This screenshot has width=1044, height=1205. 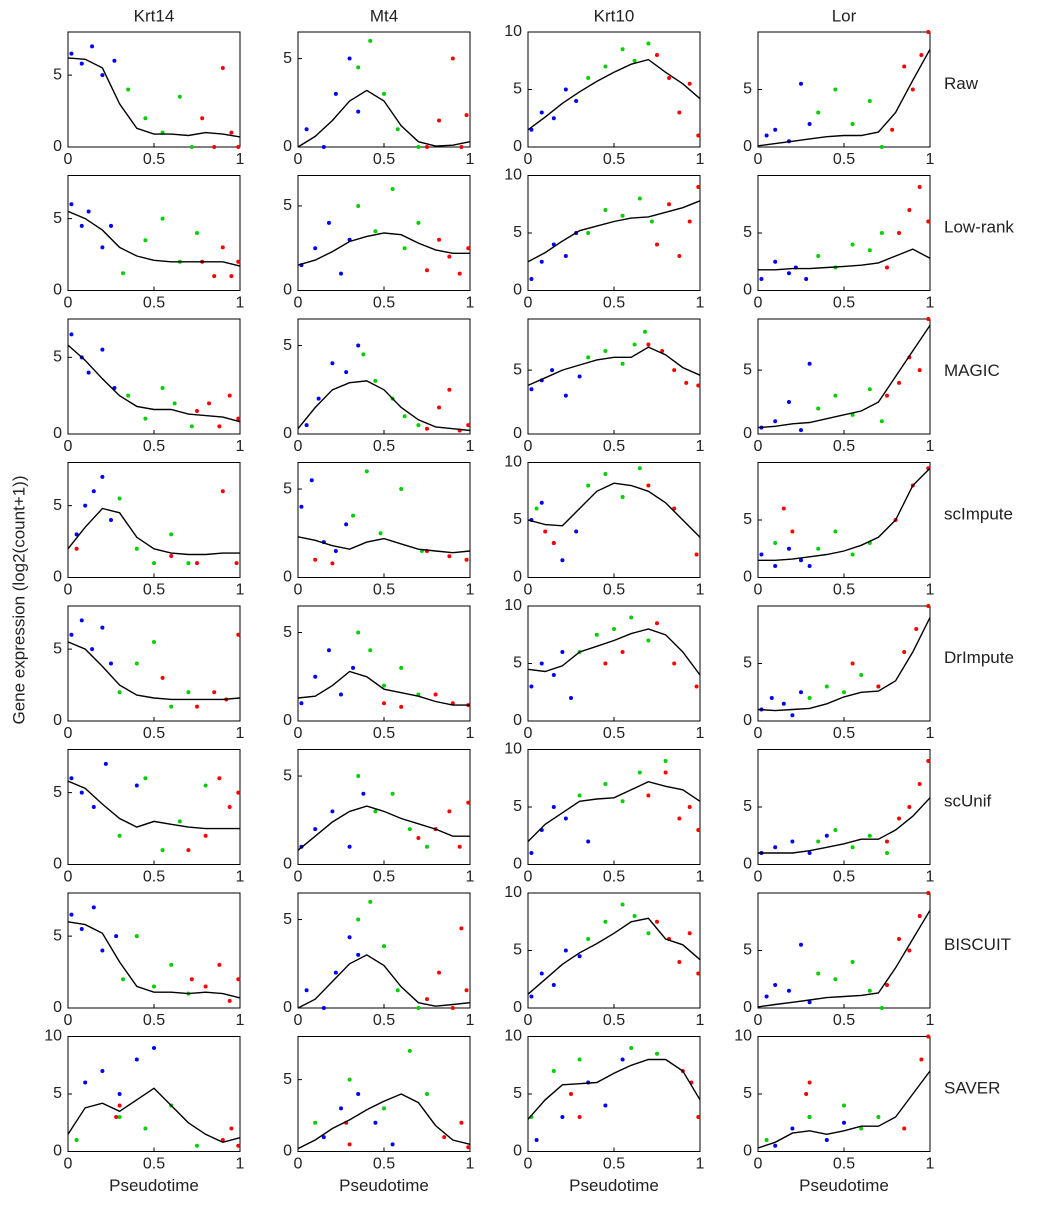 What do you see at coordinates (961, 83) in the screenshot?
I see `row-label: Raw` at bounding box center [961, 83].